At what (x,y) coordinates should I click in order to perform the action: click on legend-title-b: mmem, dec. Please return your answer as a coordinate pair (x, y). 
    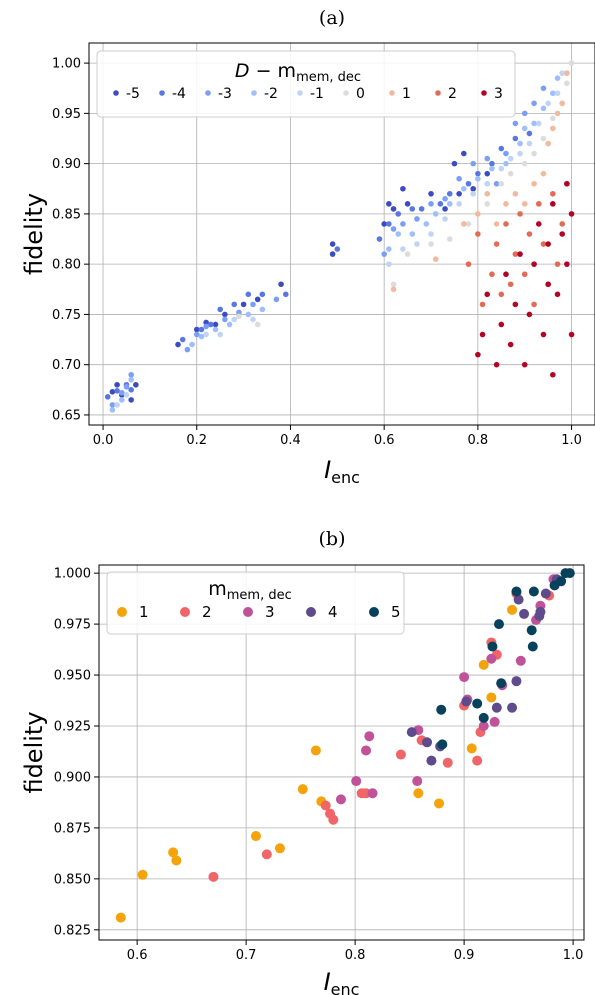
    Looking at the image, I should click on (250, 590).